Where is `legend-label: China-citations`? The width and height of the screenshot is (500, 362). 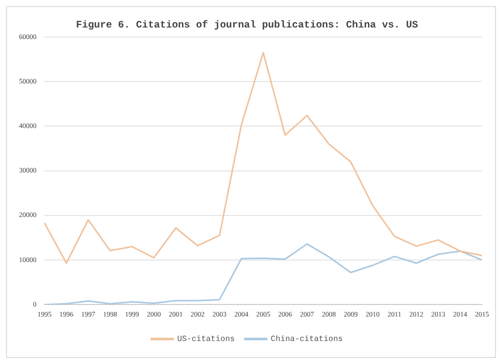
legend-label: China-citations is located at coordinates (307, 339).